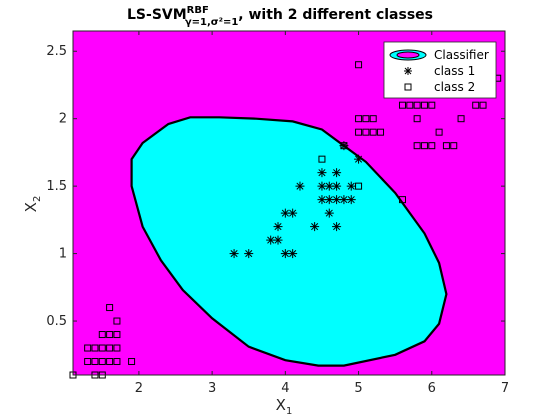 Image resolution: width=560 pixels, height=420 pixels. Describe the element at coordinates (285, 388) in the screenshot. I see `x-tick-label: 4` at that location.